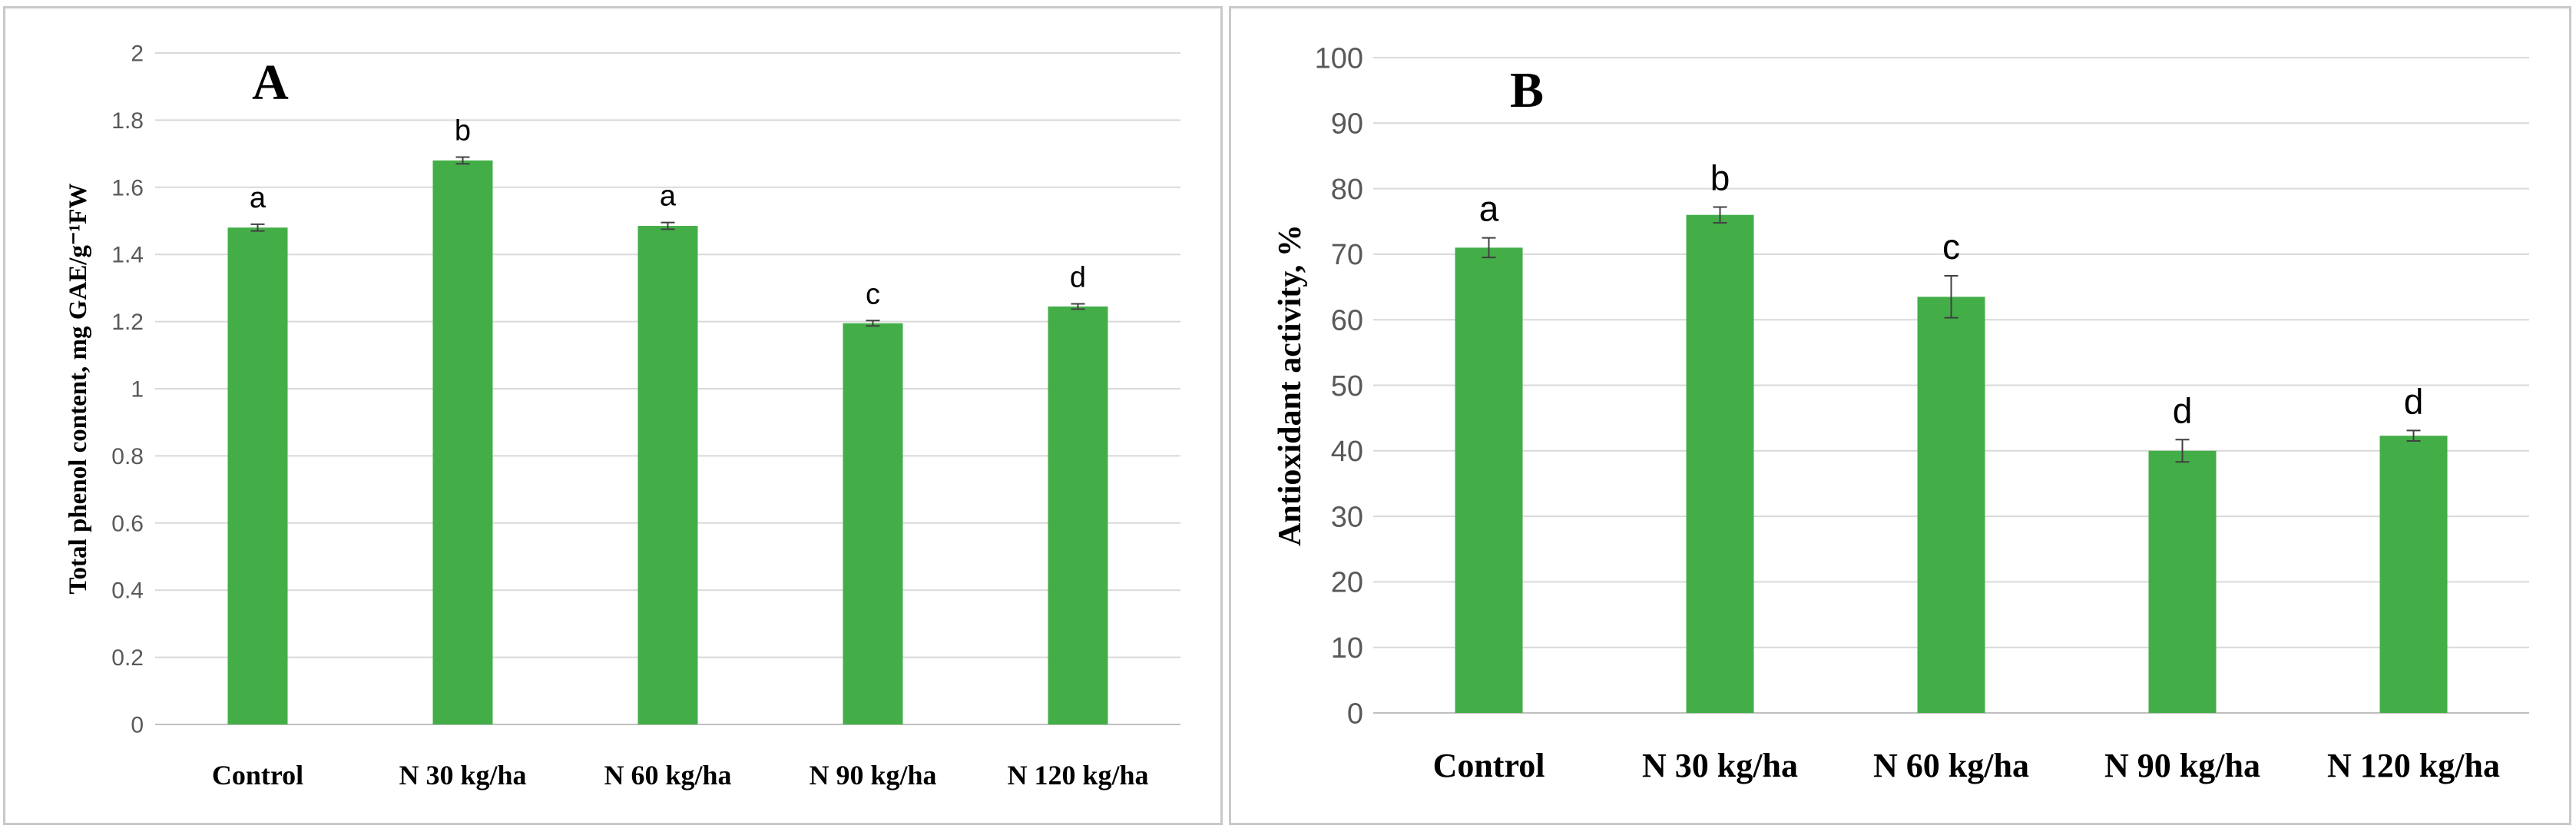 This screenshot has height=832, width=2576. What do you see at coordinates (1347, 517) in the screenshot?
I see `chart-b-y-tick-label: 30` at bounding box center [1347, 517].